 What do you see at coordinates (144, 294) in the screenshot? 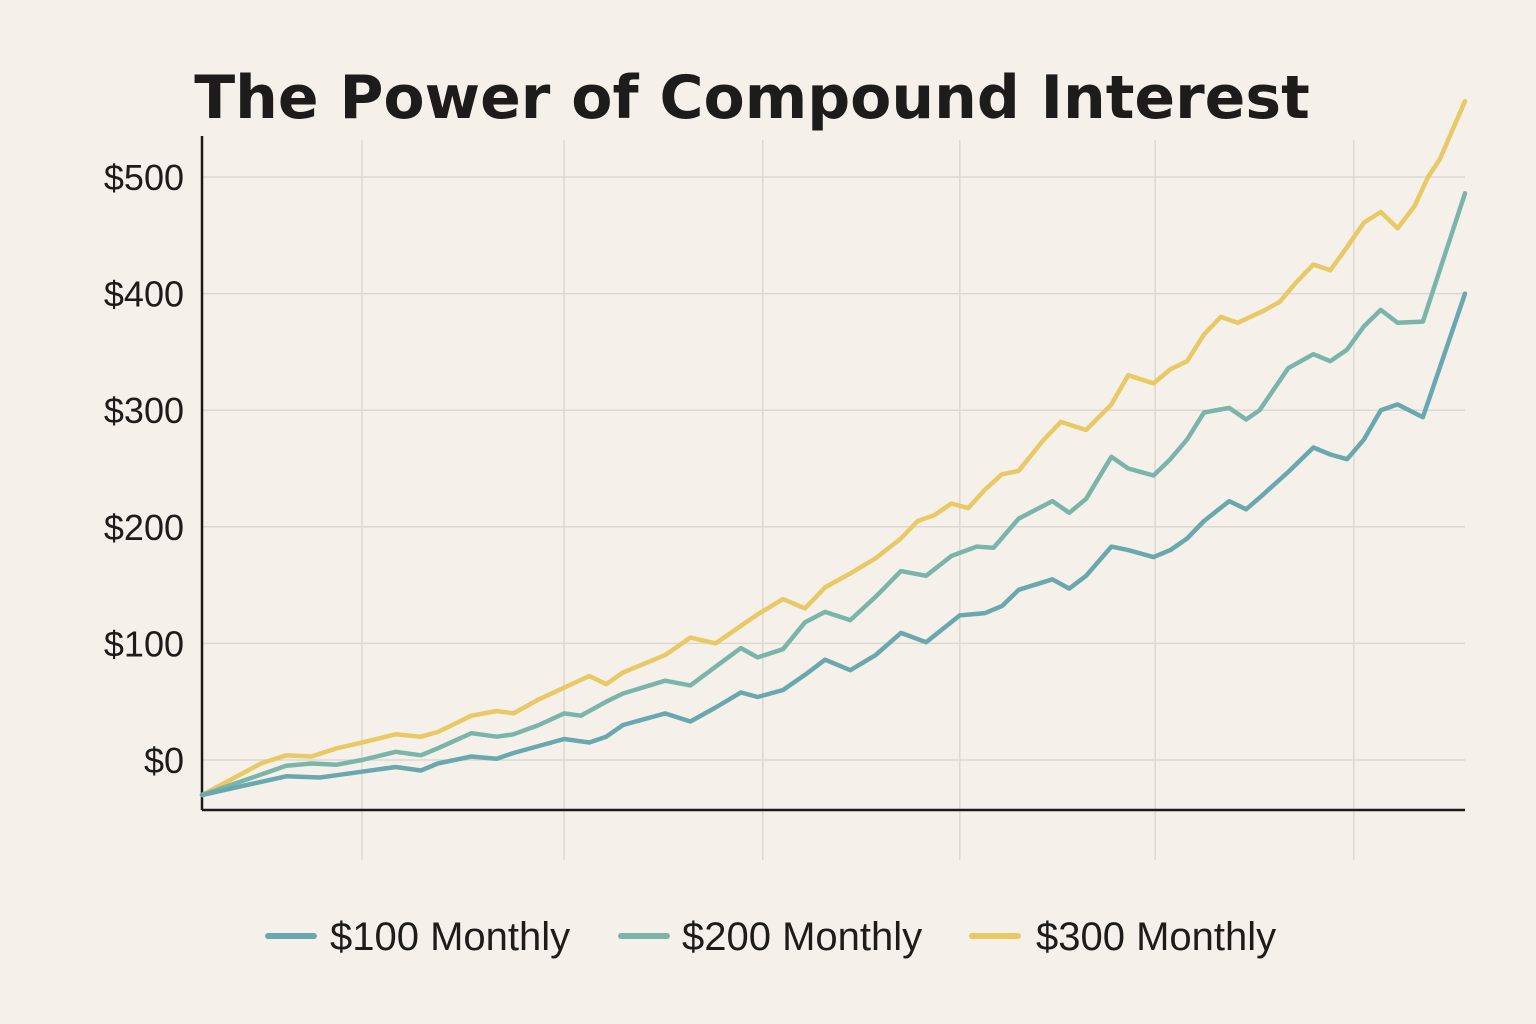
I see `y-tick-label: $400` at bounding box center [144, 294].